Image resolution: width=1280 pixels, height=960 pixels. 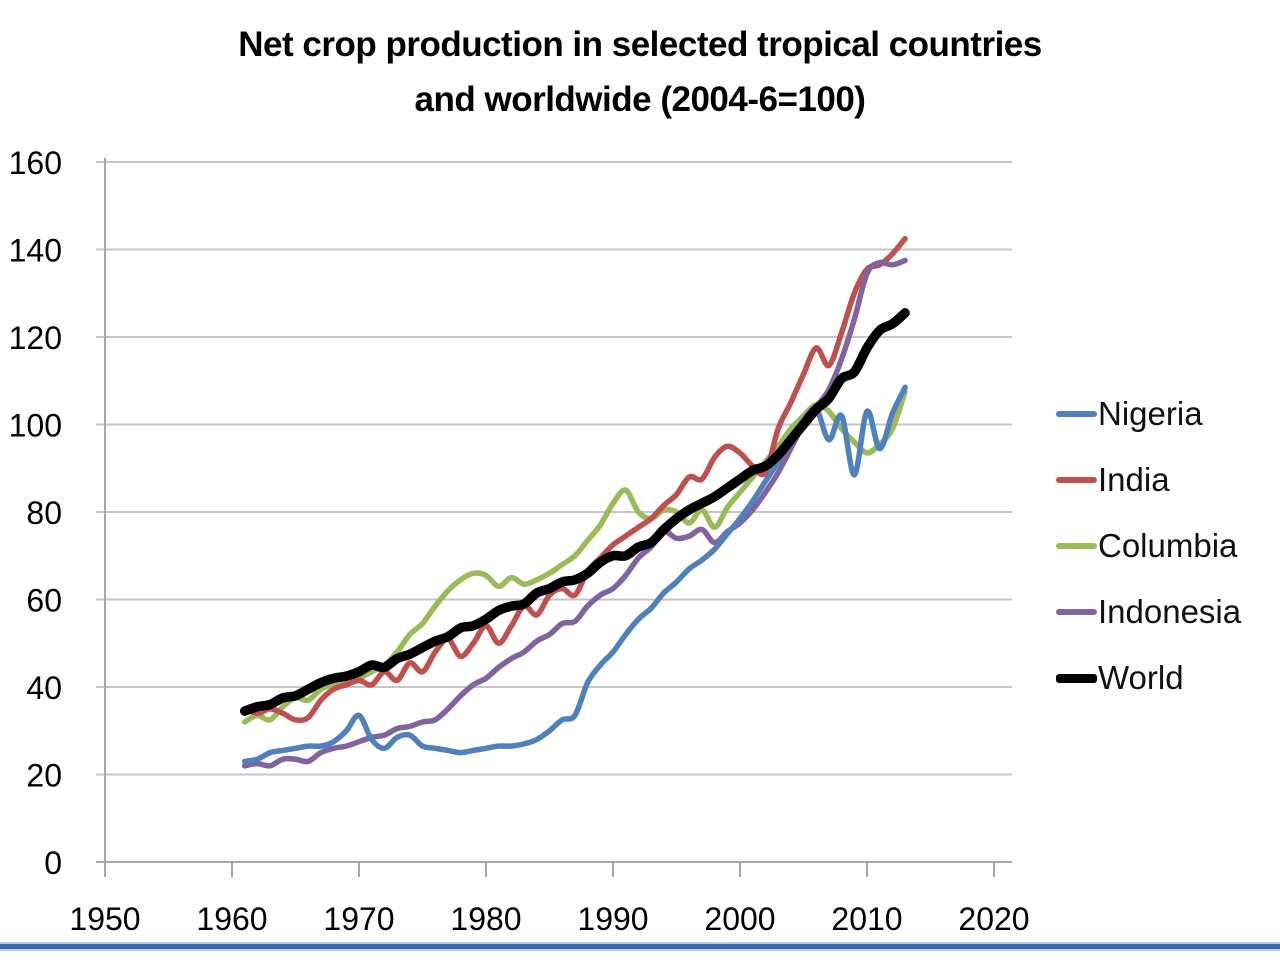 I want to click on legend-swatch-world, so click(x=1076, y=678).